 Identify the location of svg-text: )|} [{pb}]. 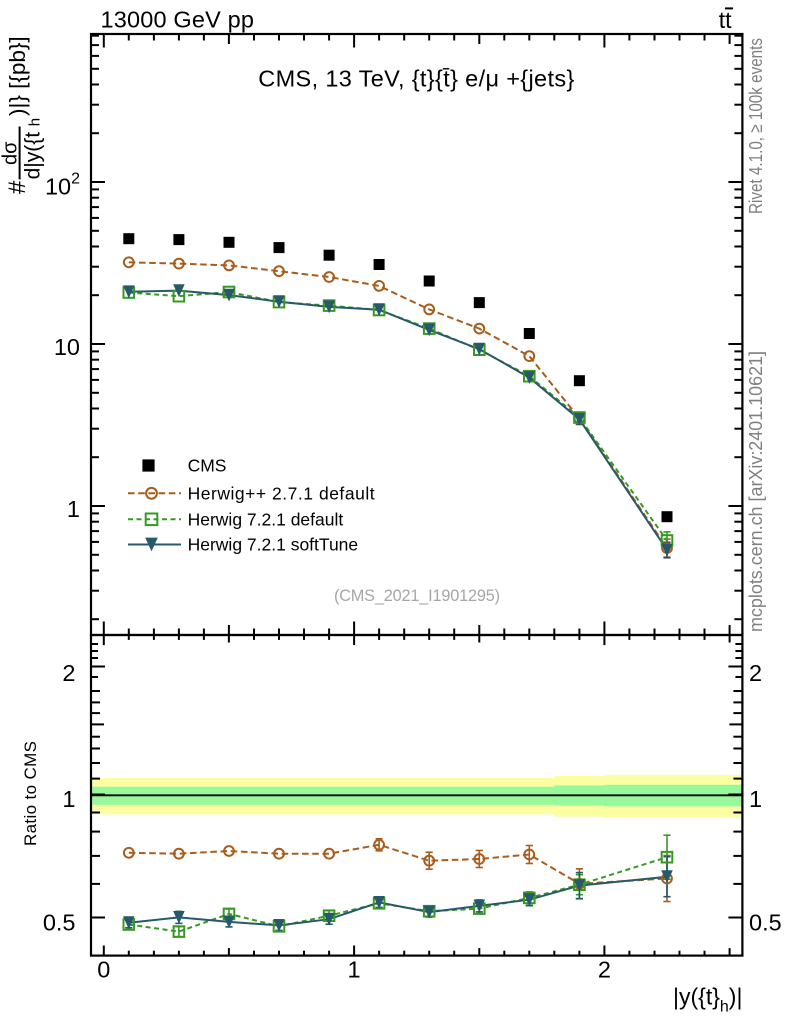
(17, 76).